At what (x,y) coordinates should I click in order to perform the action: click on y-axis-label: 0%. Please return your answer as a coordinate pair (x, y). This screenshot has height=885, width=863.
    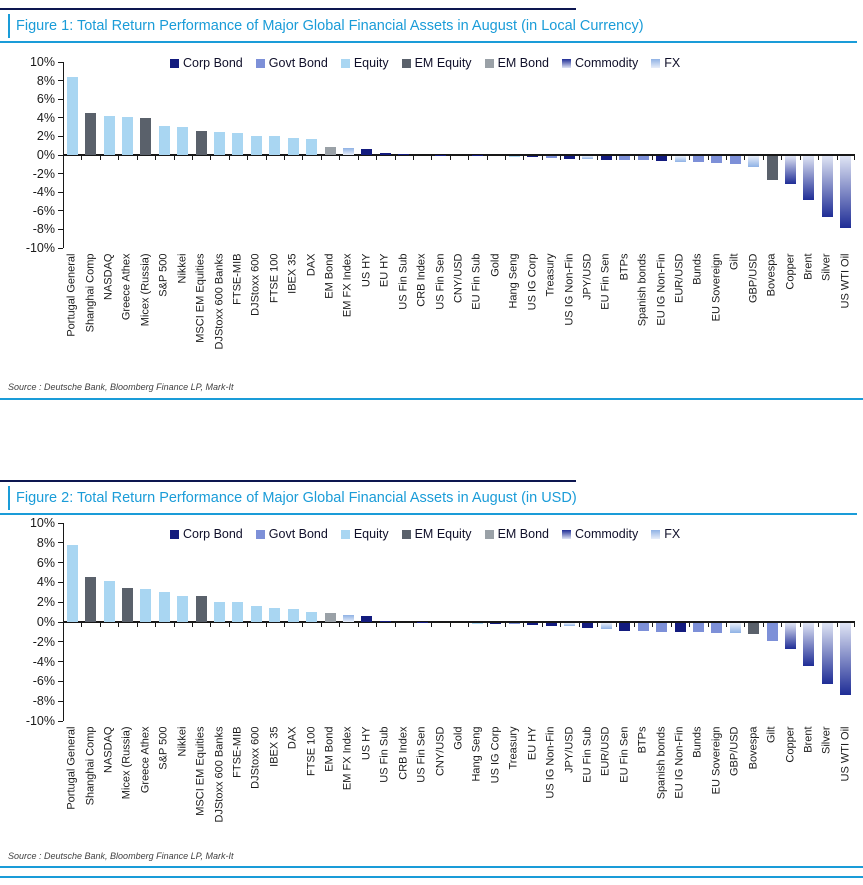
    Looking at the image, I should click on (45, 622).